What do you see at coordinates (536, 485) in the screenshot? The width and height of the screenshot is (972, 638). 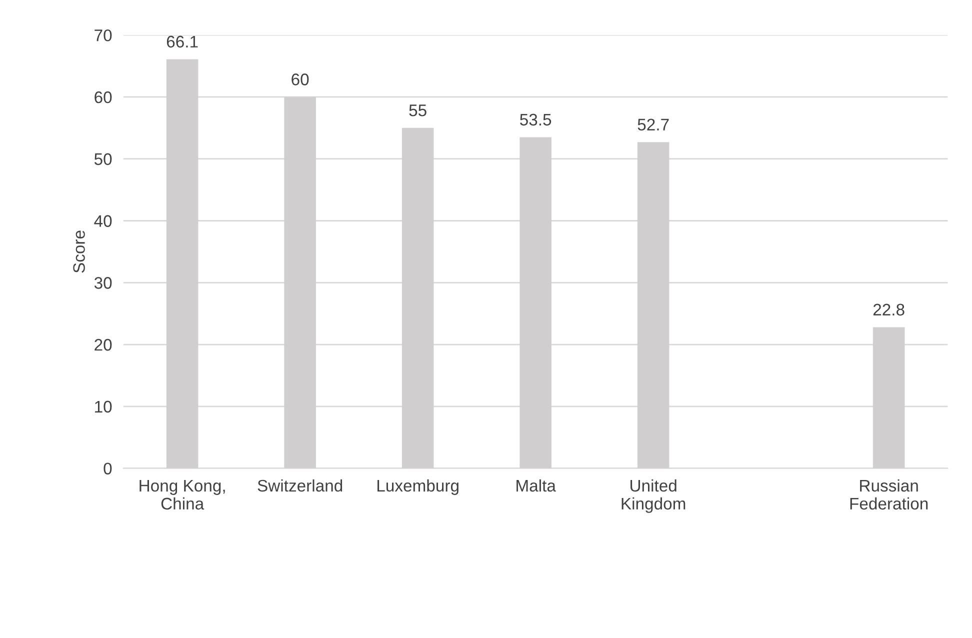 I see `x-tick-label: Malta` at bounding box center [536, 485].